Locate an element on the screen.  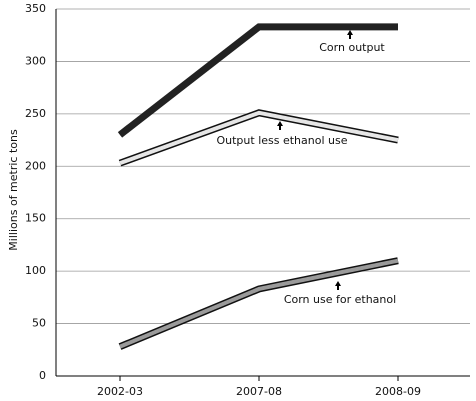
y-tick-label: 300 is located at coordinates (35, 60).